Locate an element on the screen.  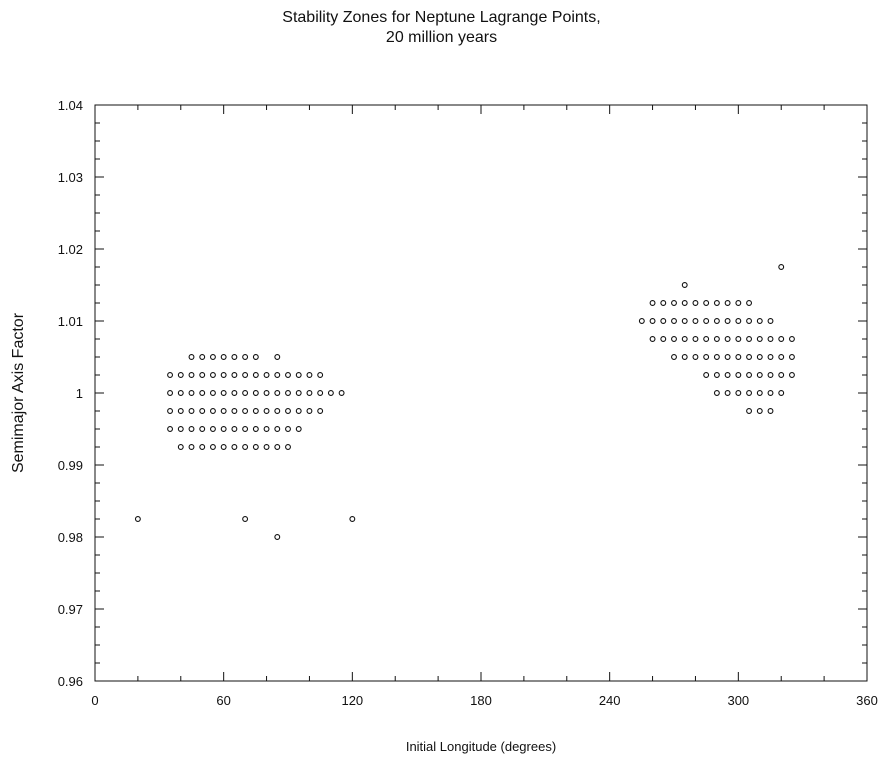
chart-title-line-2: 20 million years is located at coordinates (441, 37).